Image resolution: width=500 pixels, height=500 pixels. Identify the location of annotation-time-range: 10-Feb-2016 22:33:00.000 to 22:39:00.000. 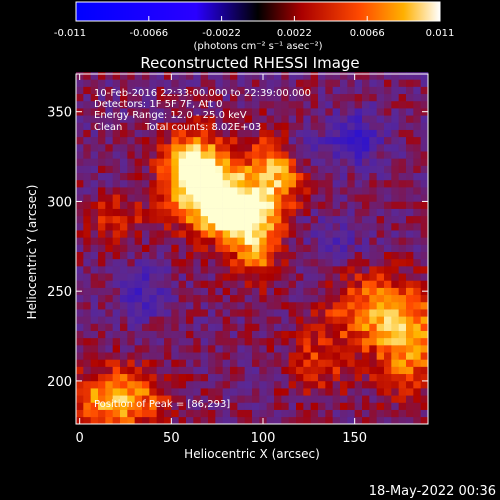
(202, 93).